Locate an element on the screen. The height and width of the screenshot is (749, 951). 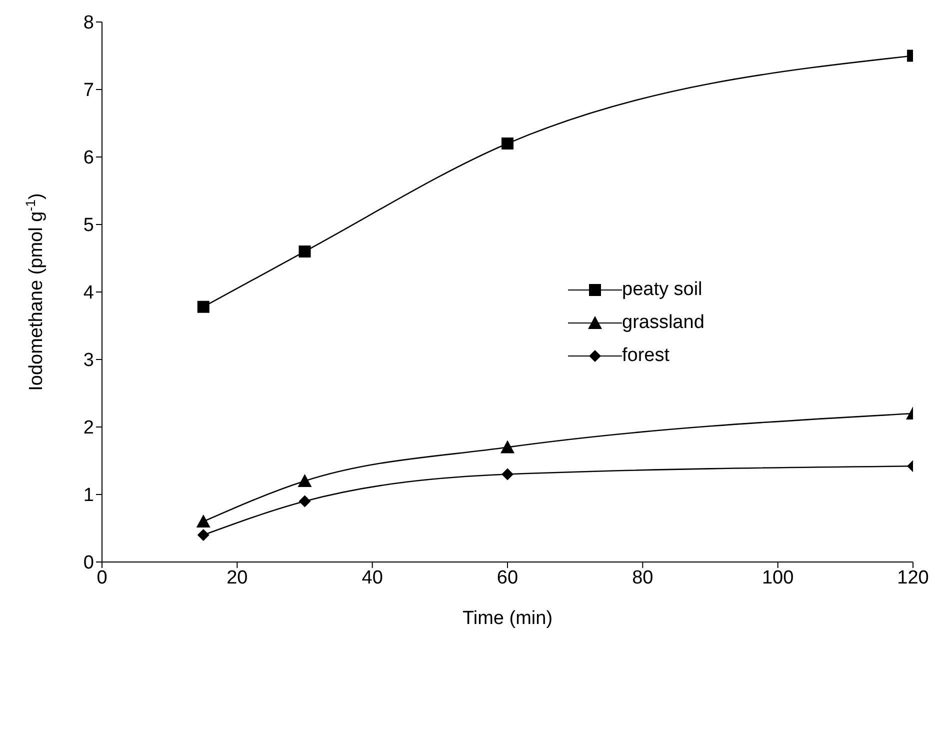
x-tick-label: 60 is located at coordinates (507, 577).